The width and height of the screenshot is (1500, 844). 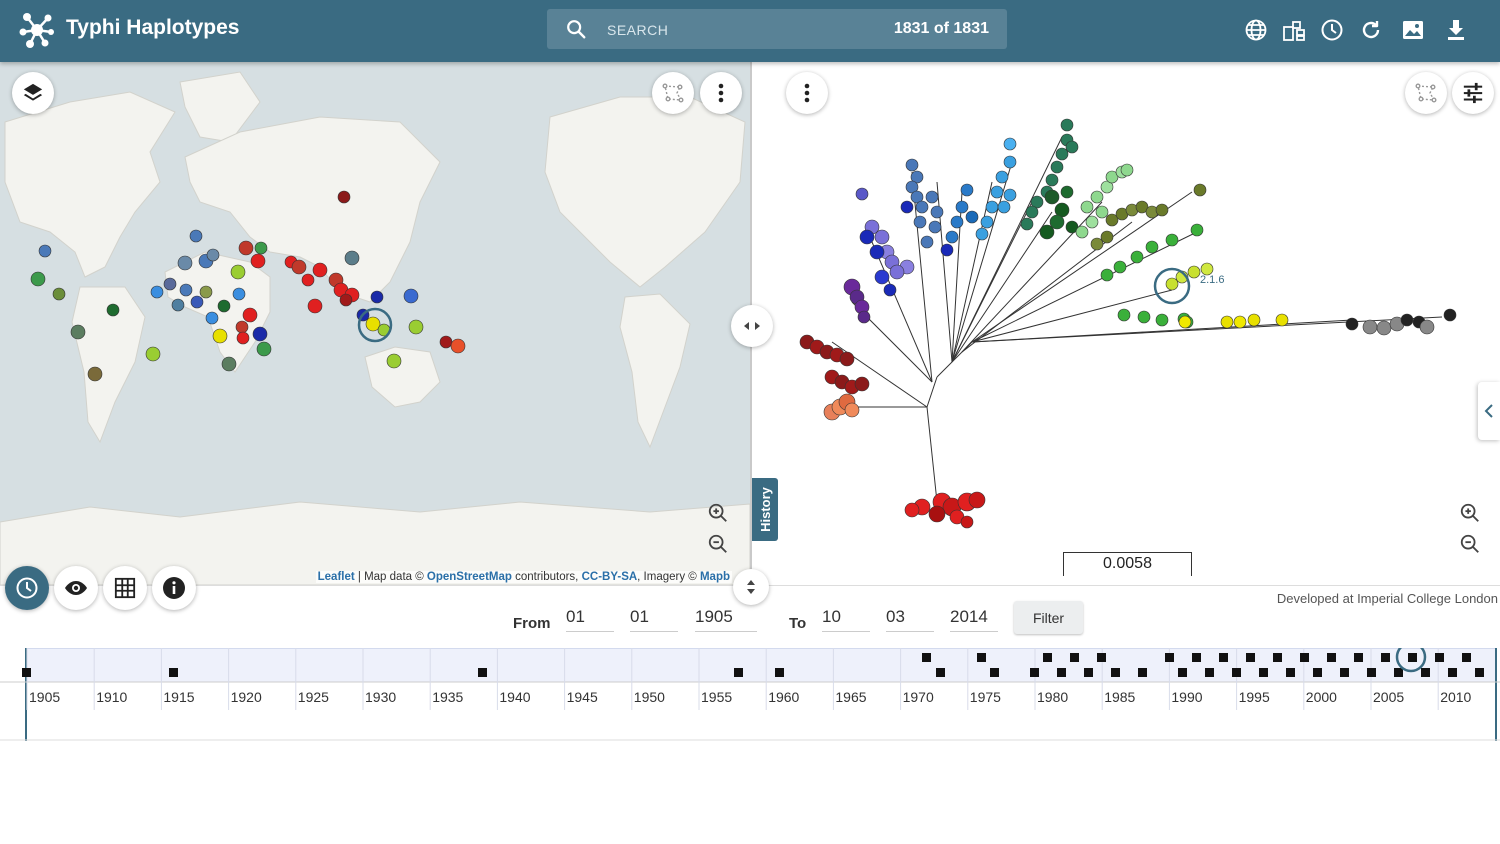 What do you see at coordinates (1426, 93) in the screenshot?
I see `tree-lasso-button` at bounding box center [1426, 93].